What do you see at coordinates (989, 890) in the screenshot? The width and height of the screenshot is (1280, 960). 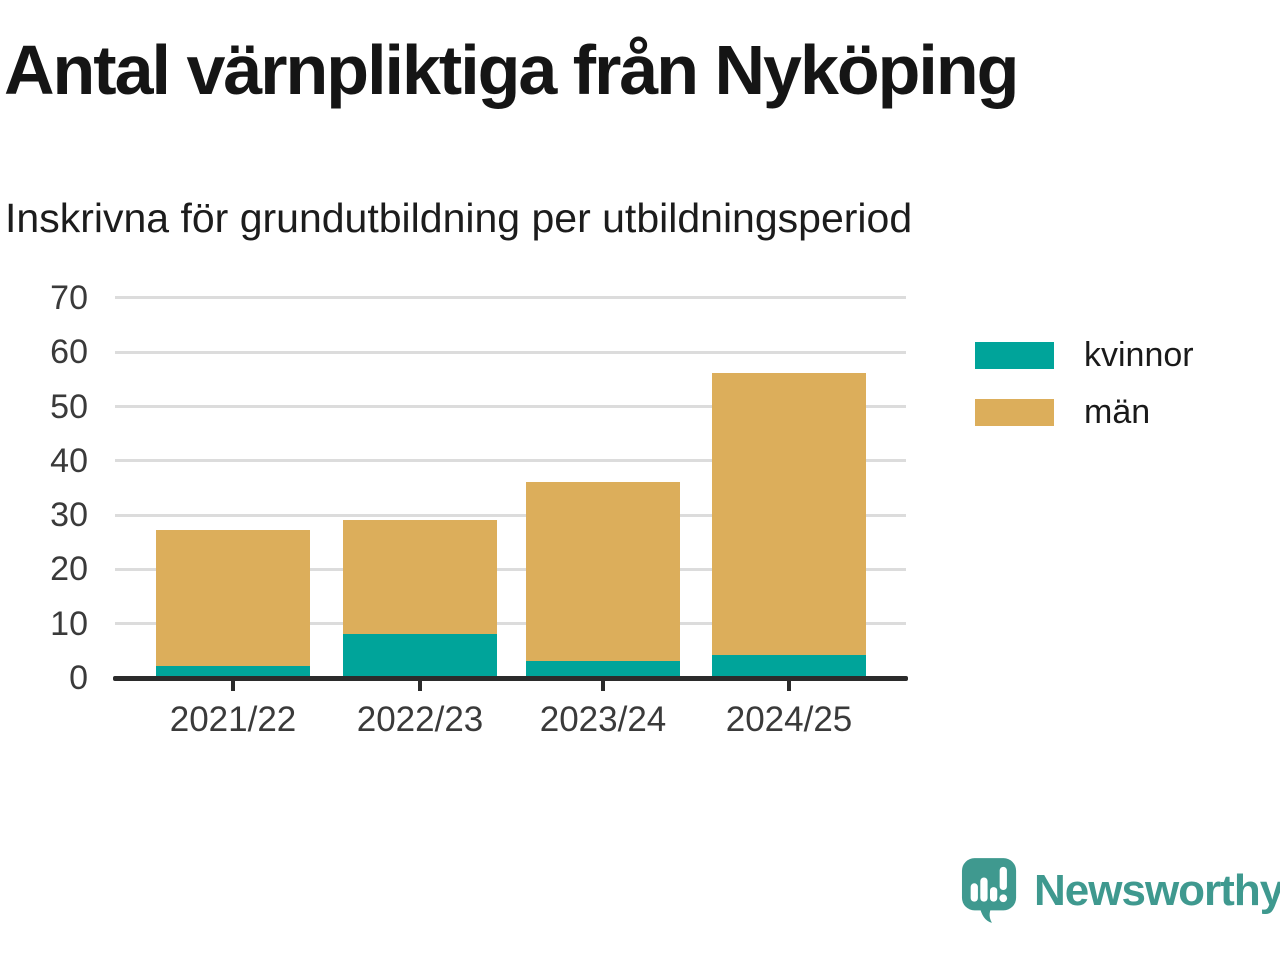 I see `bar-chart-speech-bubble-icon` at bounding box center [989, 890].